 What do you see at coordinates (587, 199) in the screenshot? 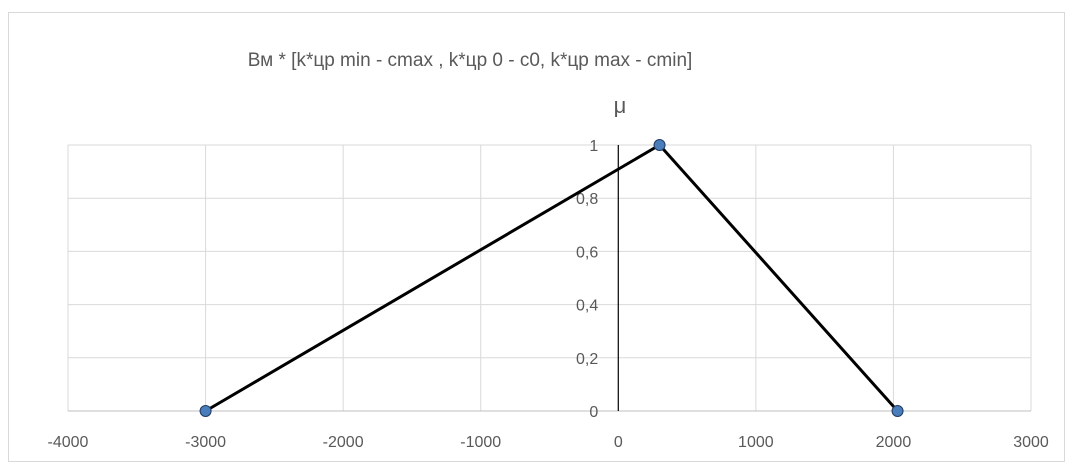
I see `y-tick-label: 0,8` at bounding box center [587, 199].